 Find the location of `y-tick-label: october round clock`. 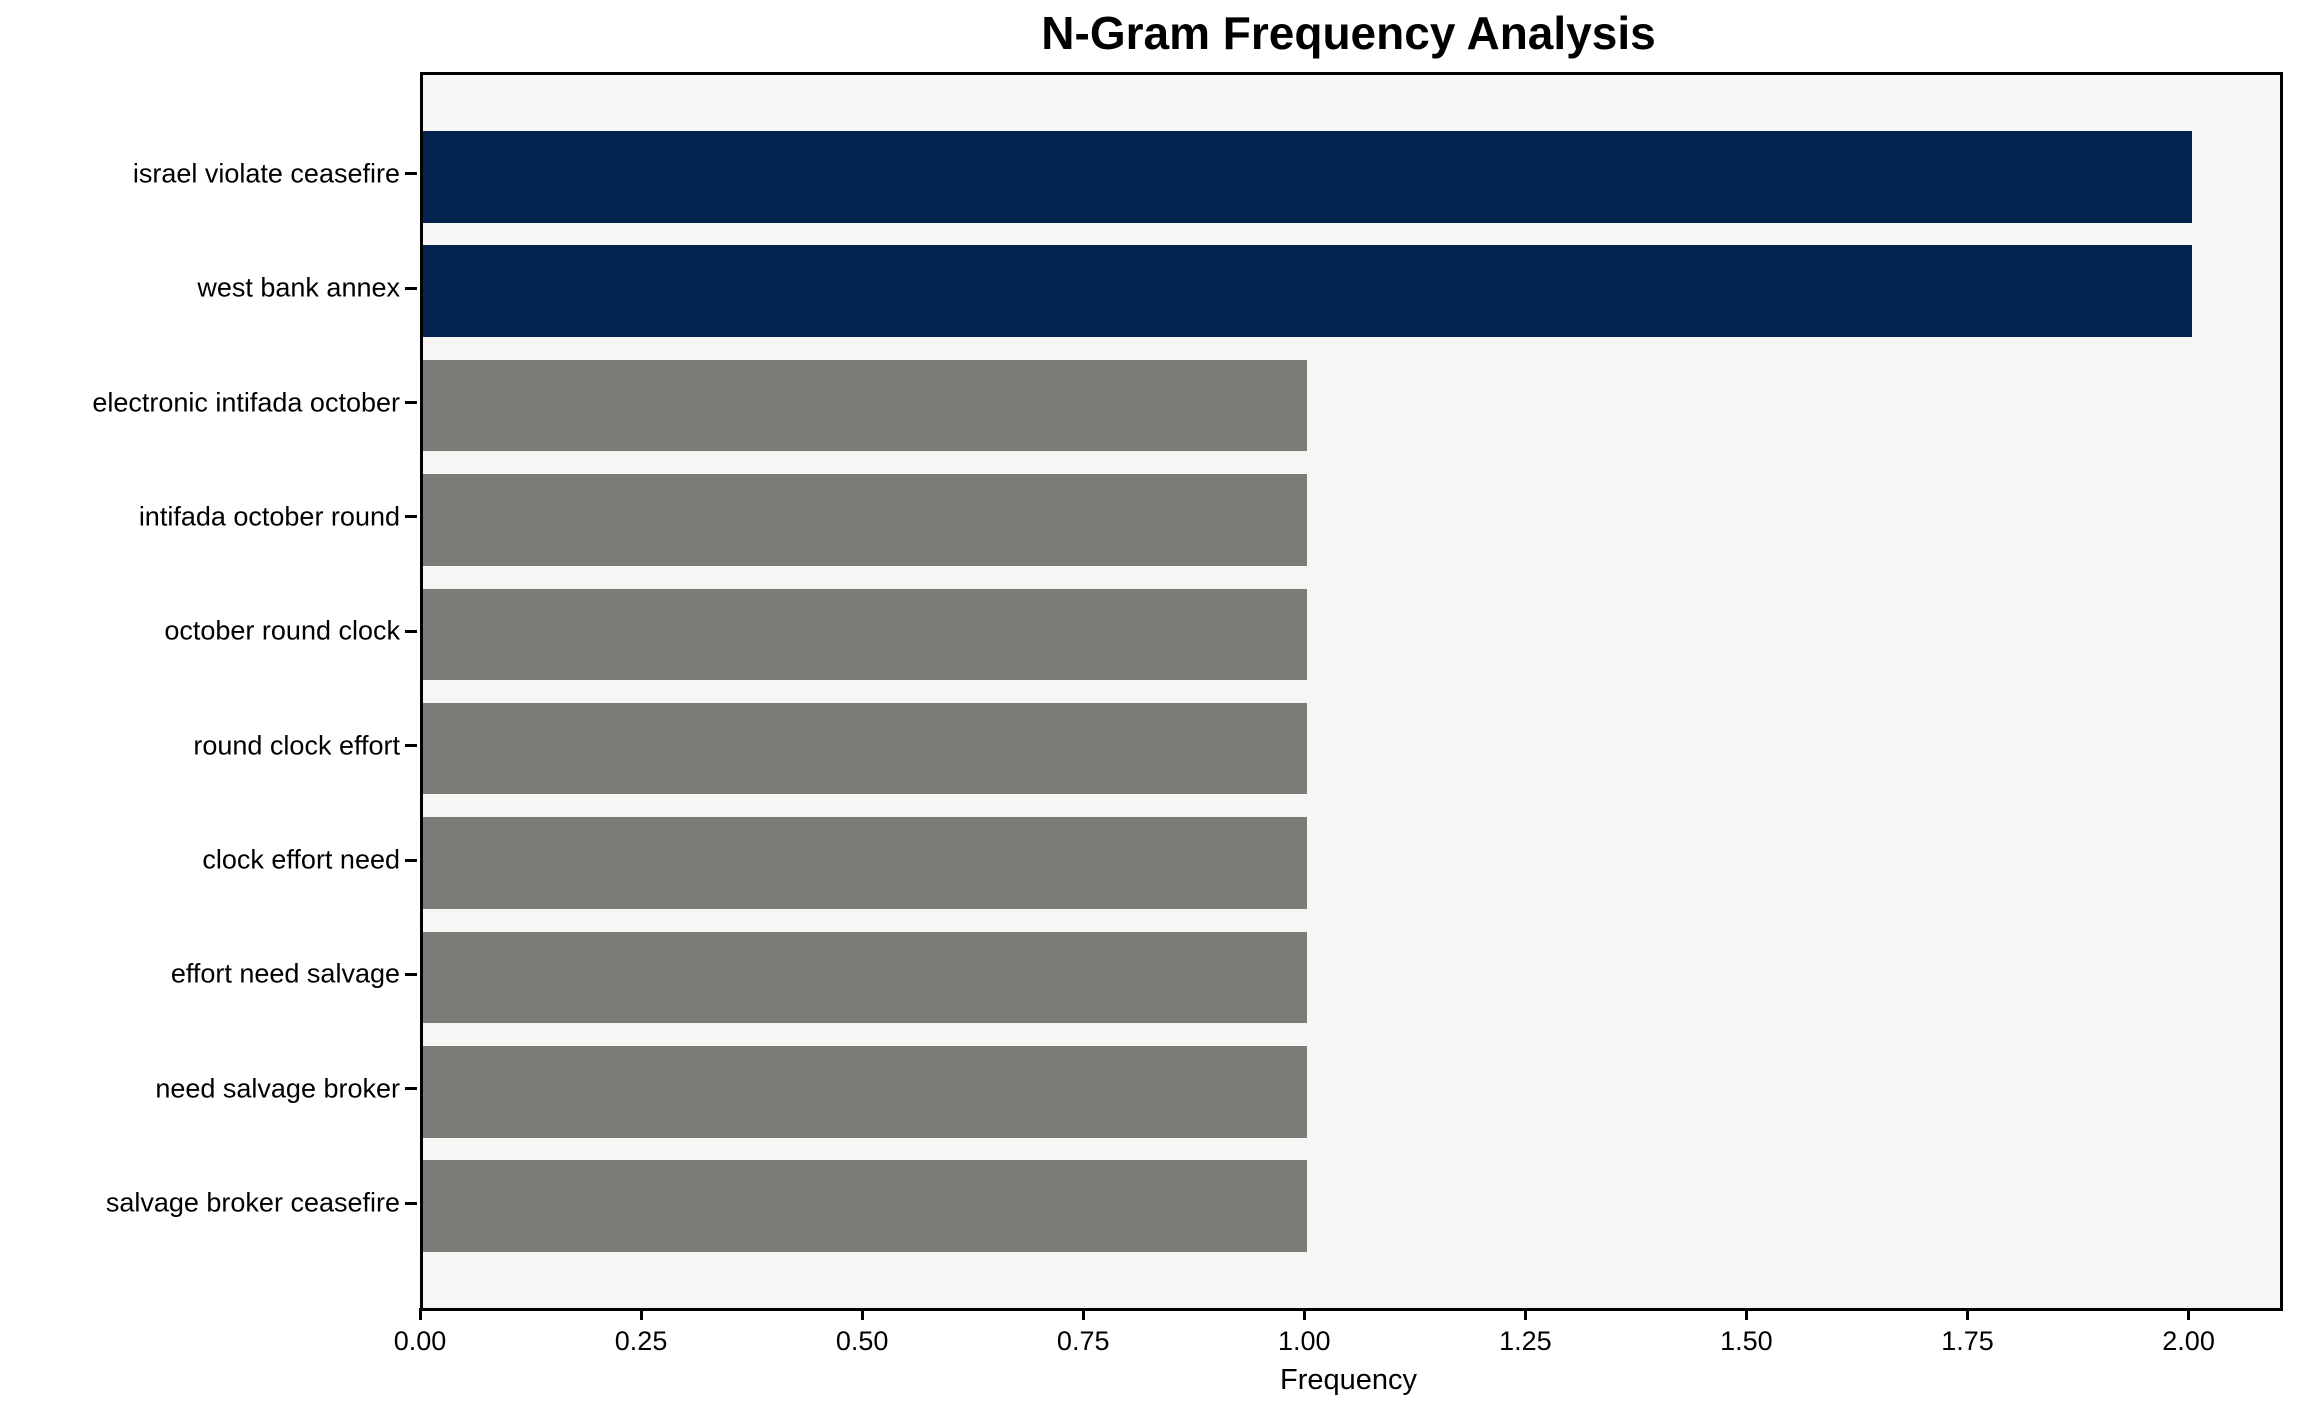

y-tick-label: october round clock is located at coordinates (282, 630).